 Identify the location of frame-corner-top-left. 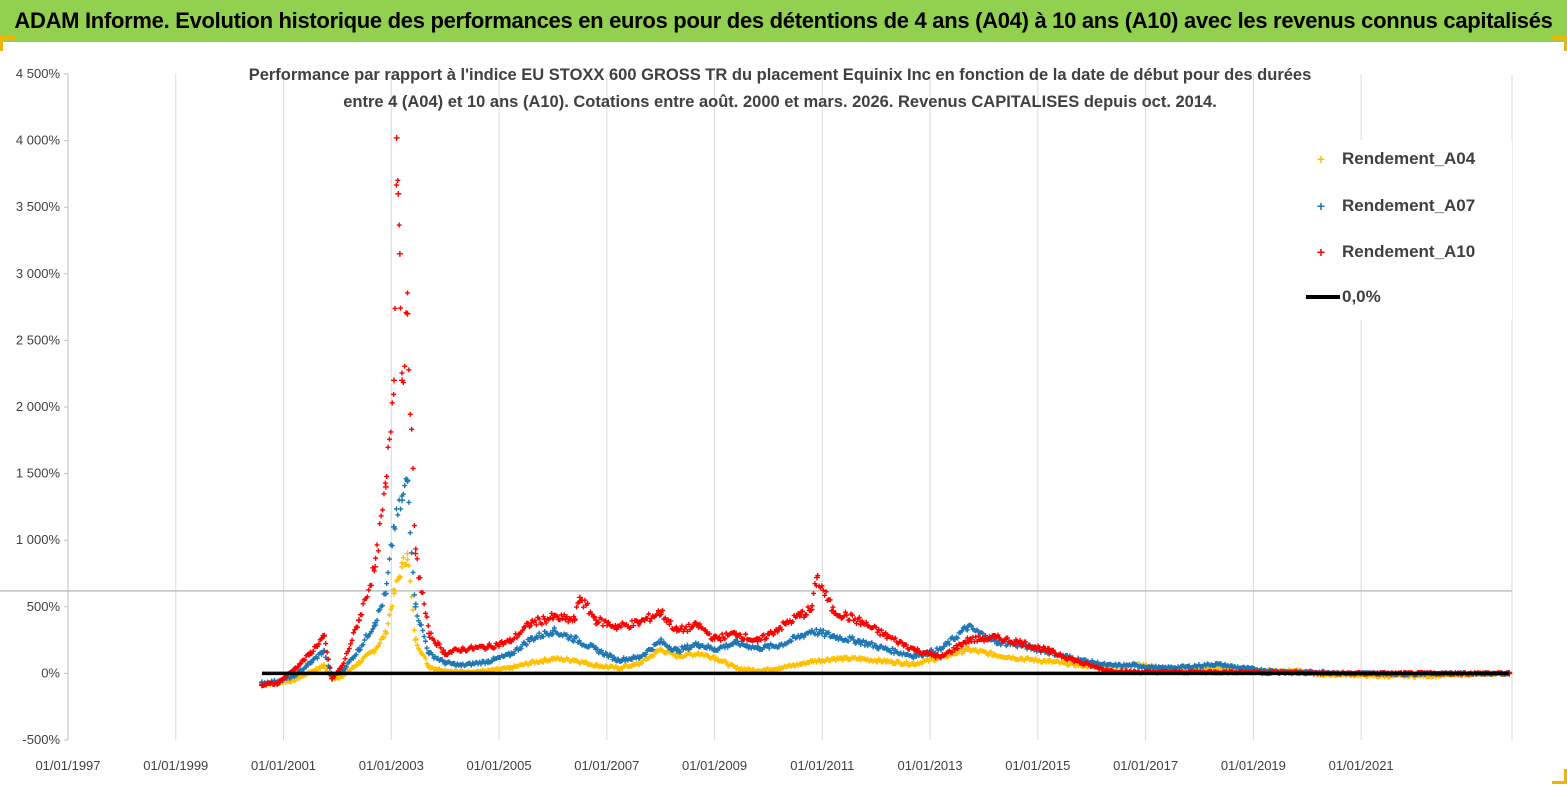
(7, 43).